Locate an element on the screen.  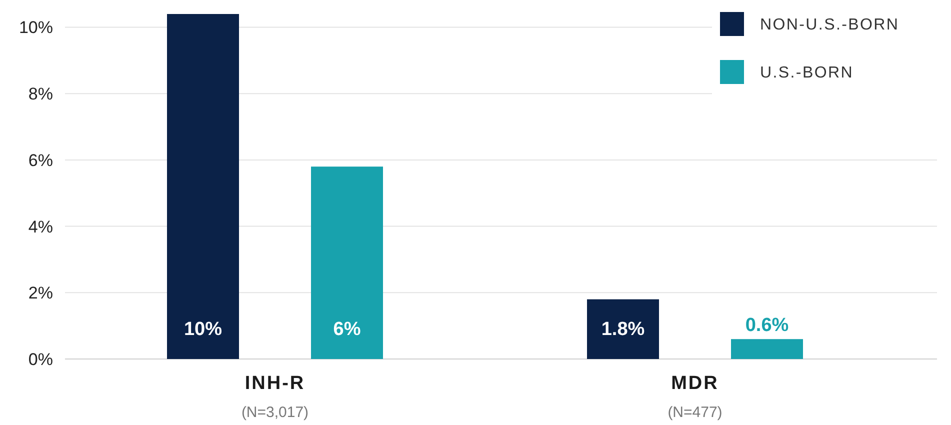
data-label: 6% is located at coordinates (347, 329).